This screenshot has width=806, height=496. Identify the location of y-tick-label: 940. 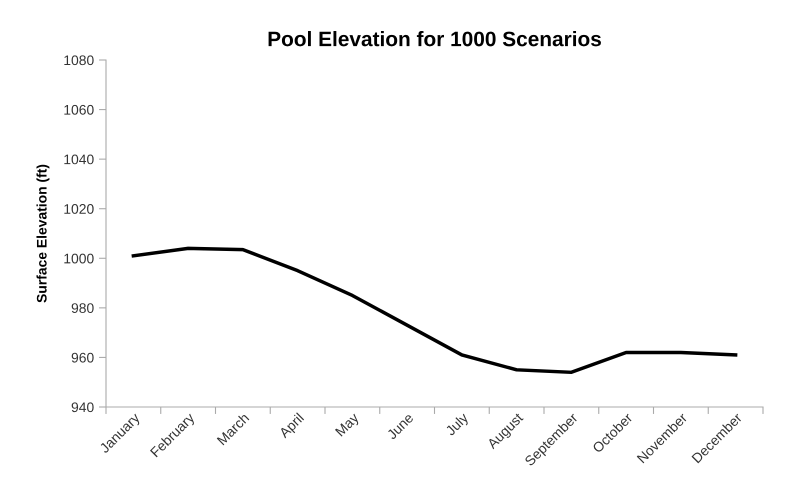
(83, 407).